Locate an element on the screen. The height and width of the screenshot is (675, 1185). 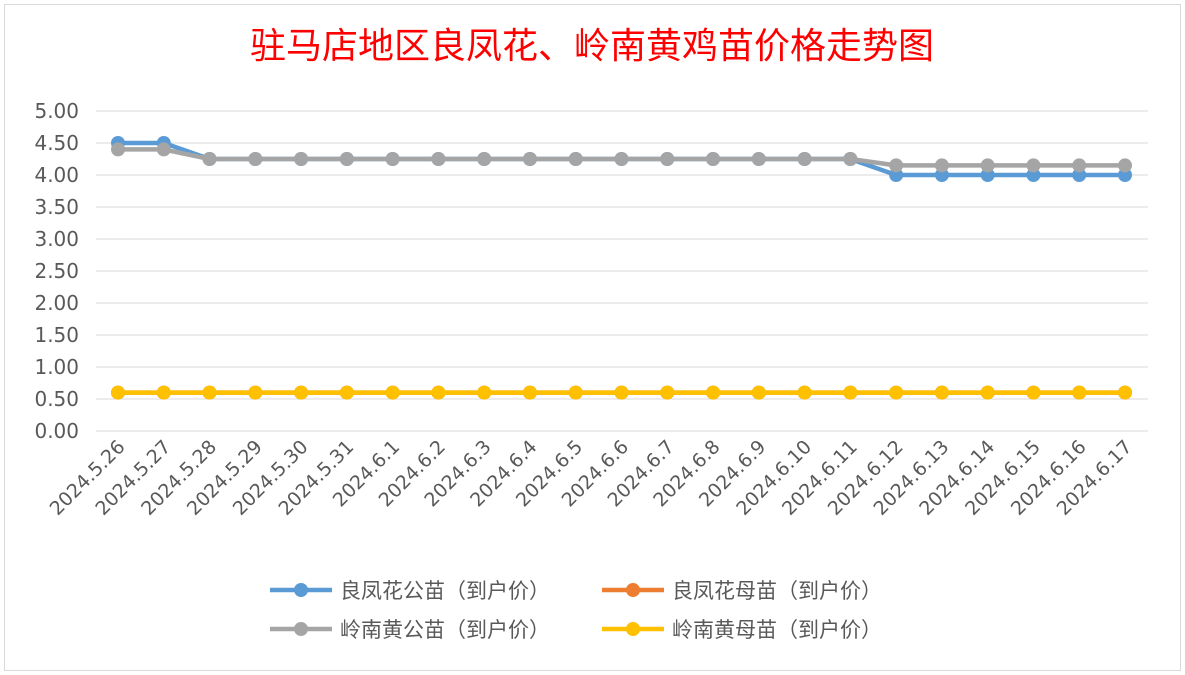
y-tick-label: 4.50 is located at coordinates (56, 143).